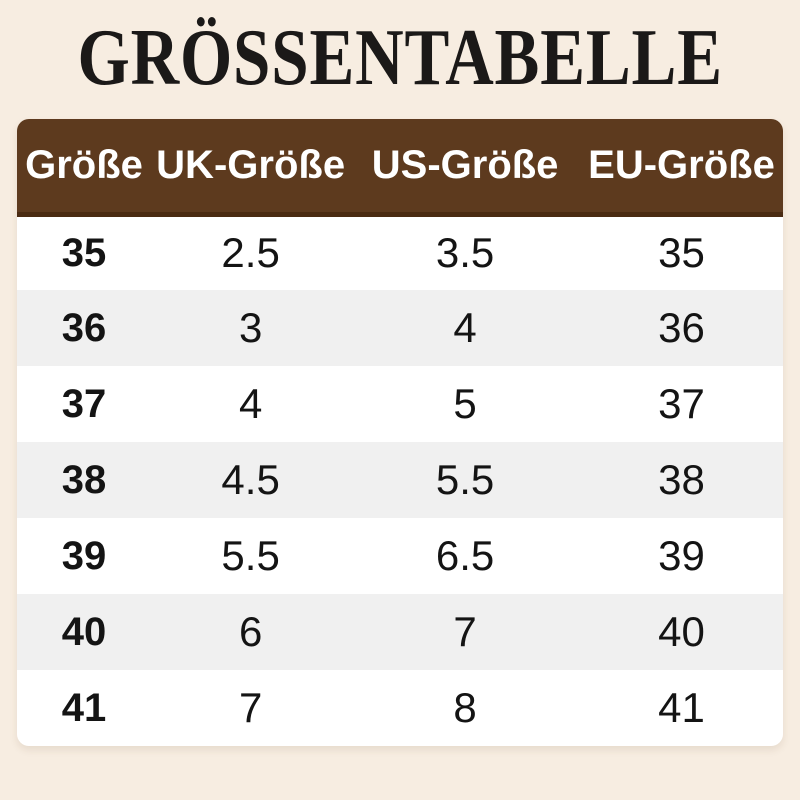 The width and height of the screenshot is (800, 800). Describe the element at coordinates (465, 632) in the screenshot. I see `table-cell-us: 7` at that location.